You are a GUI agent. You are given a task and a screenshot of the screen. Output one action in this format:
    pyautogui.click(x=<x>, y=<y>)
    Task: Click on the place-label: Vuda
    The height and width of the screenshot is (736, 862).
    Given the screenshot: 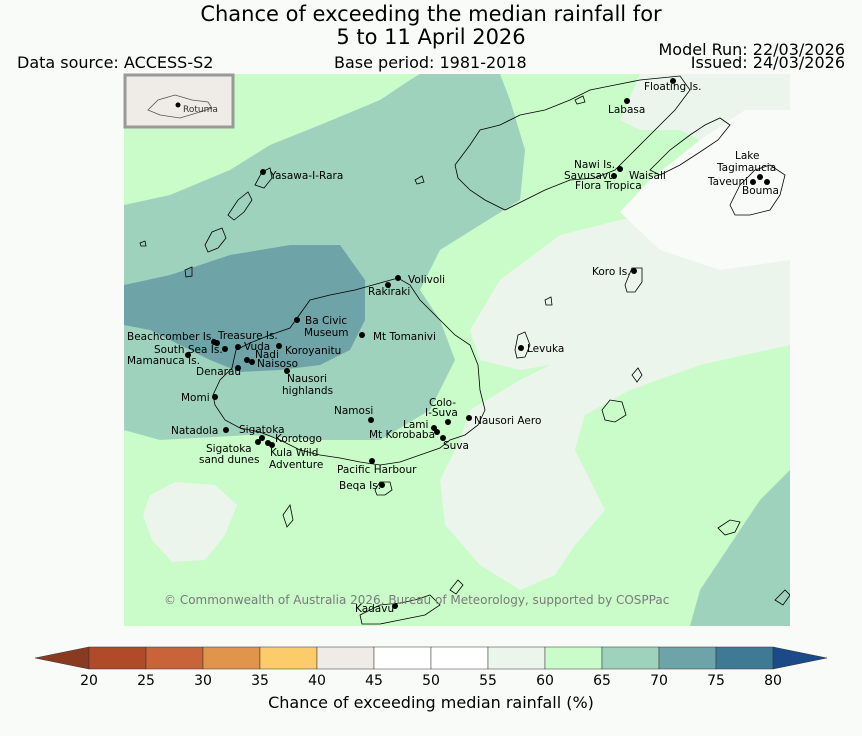 What is the action you would take?
    pyautogui.click(x=257, y=347)
    